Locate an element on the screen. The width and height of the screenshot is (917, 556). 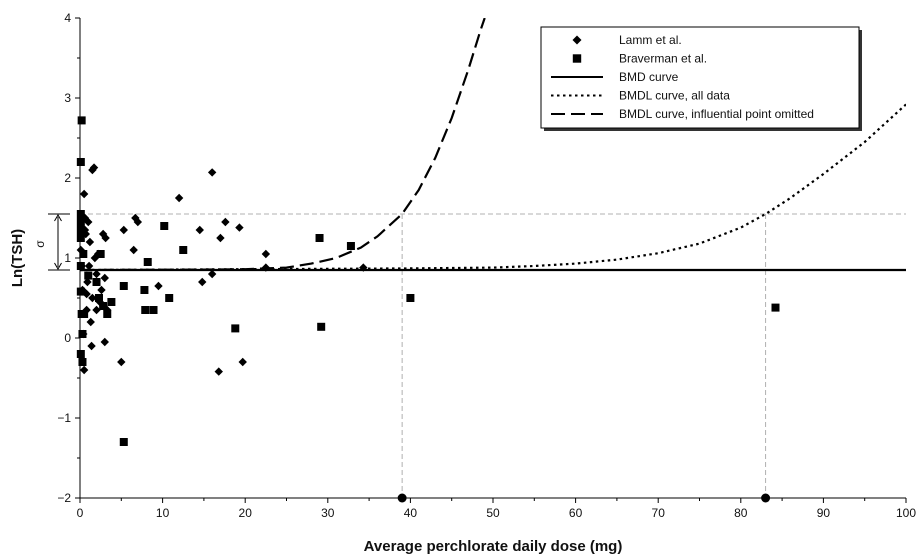
legend-label: BMDL curve, influential point omitted is located at coordinates (716, 114).